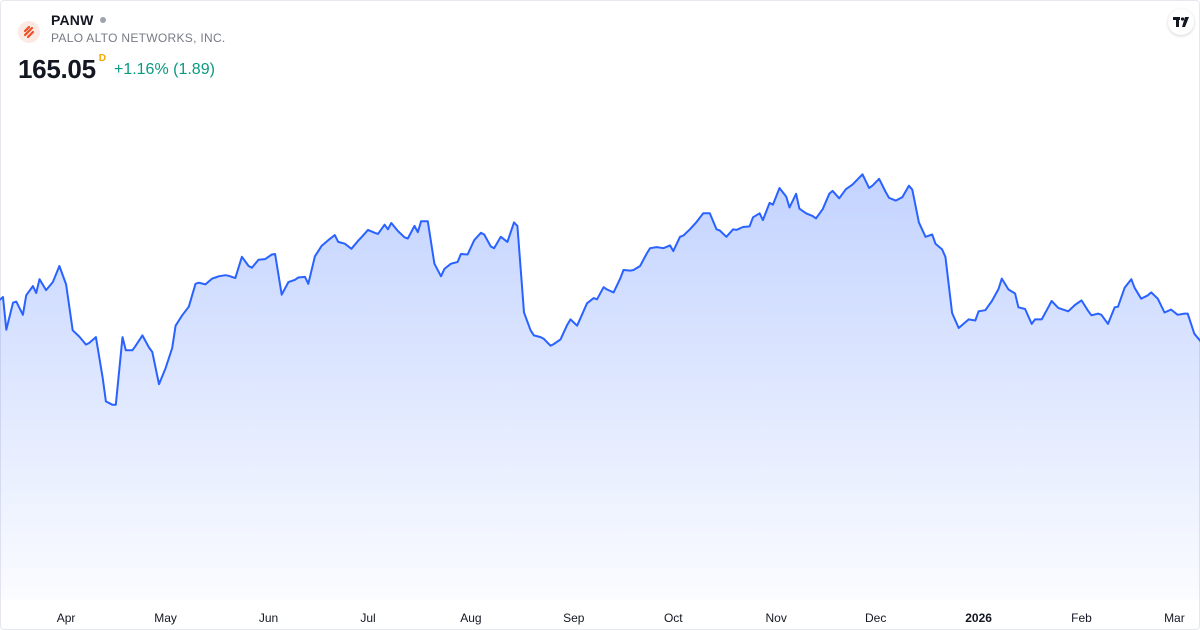  Describe the element at coordinates (102, 58) in the screenshot. I see `period-label: D` at that location.